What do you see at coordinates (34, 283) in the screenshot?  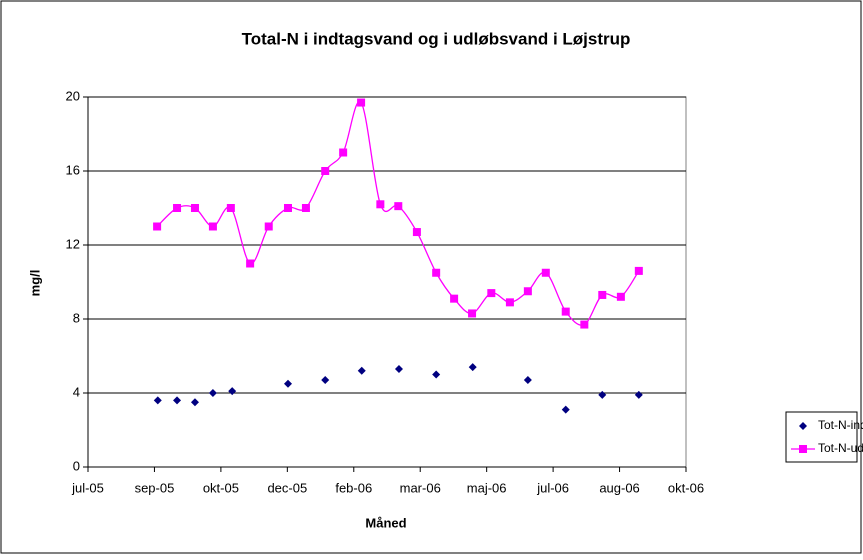 I see `y-axis-label: mg/l` at bounding box center [34, 283].